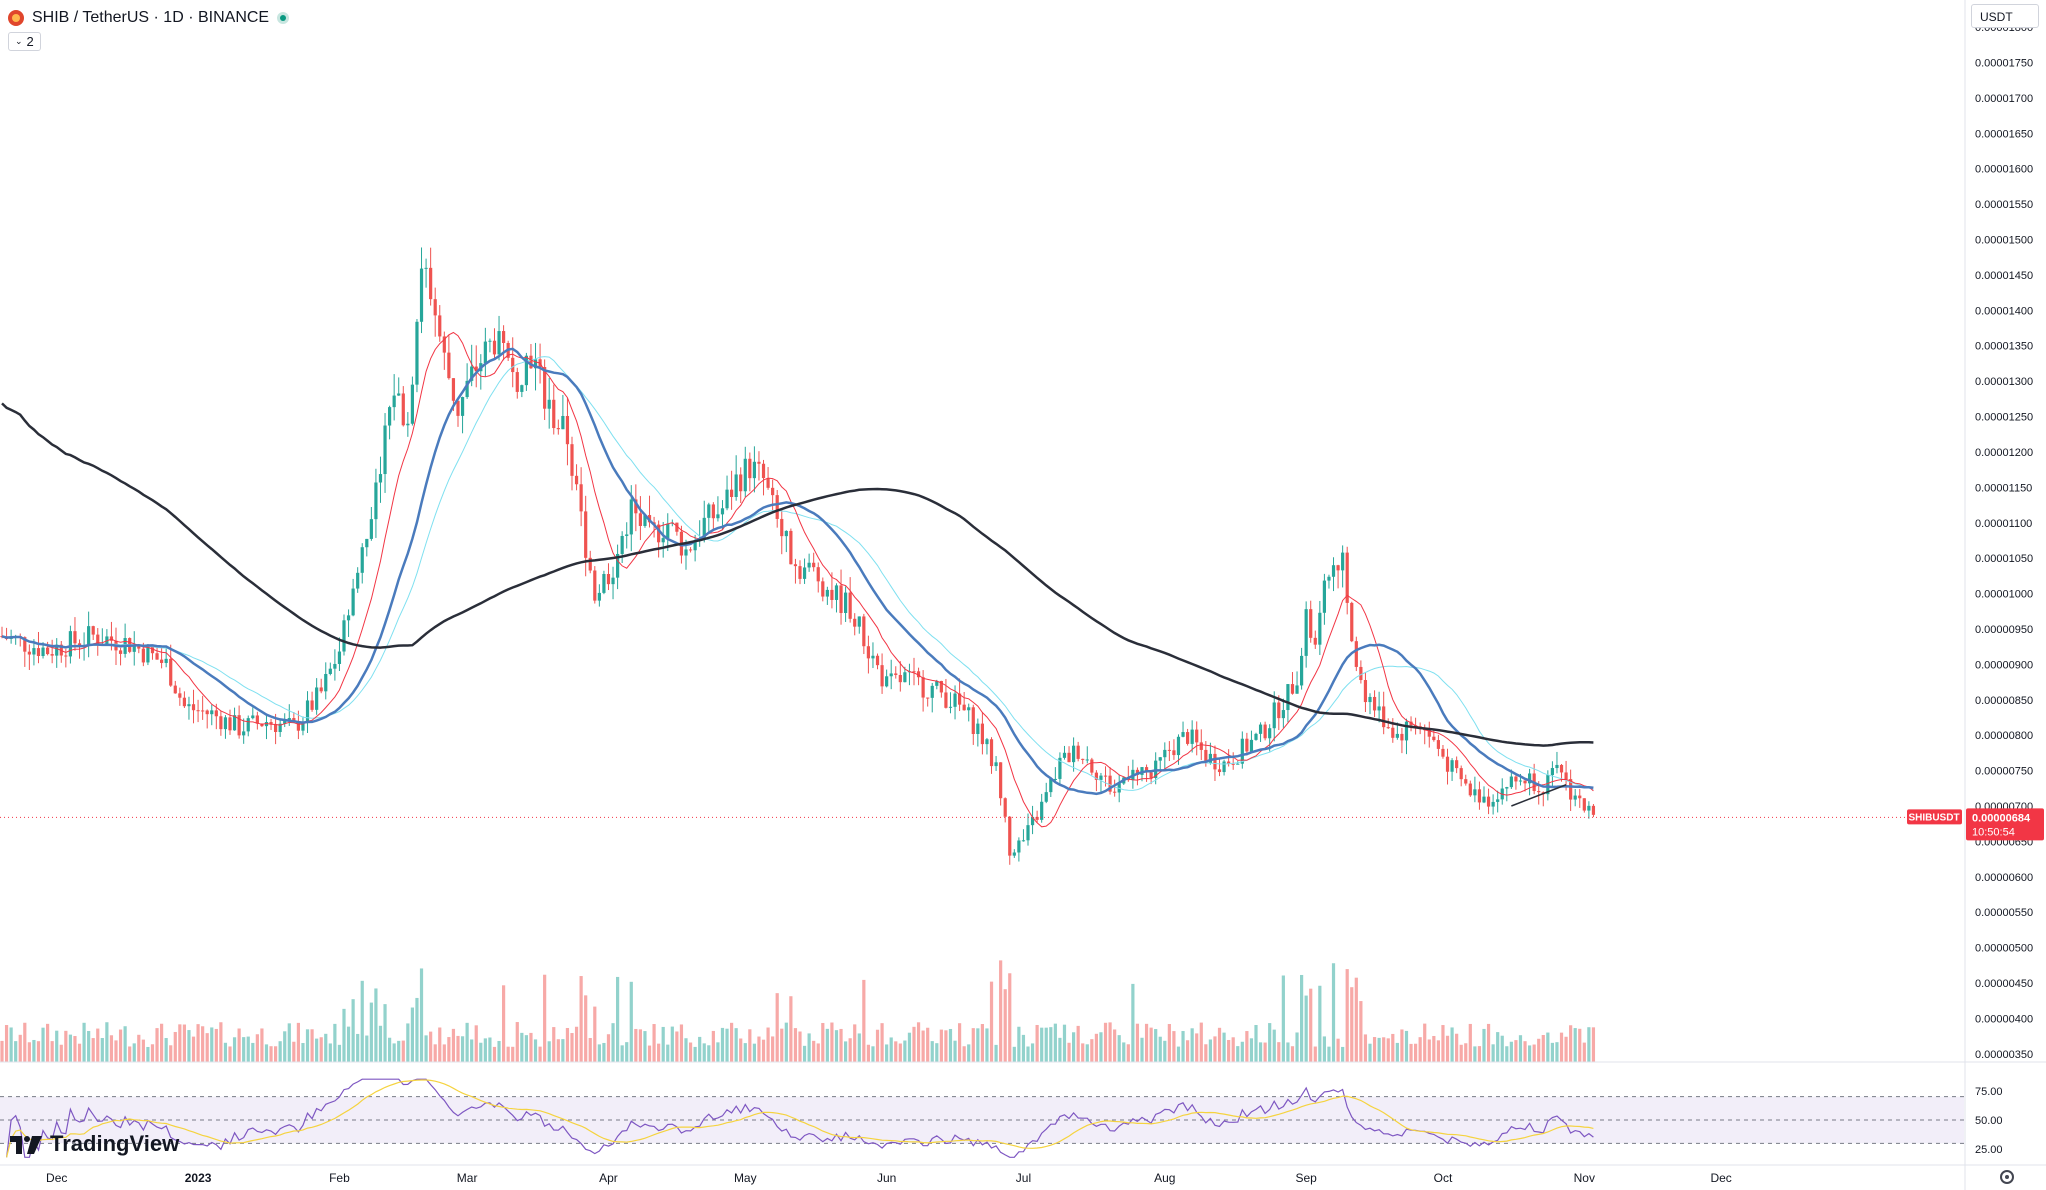 The image size is (2046, 1190). Describe the element at coordinates (2004, 241) in the screenshot. I see `price-tick-label: 0.00001500` at that location.